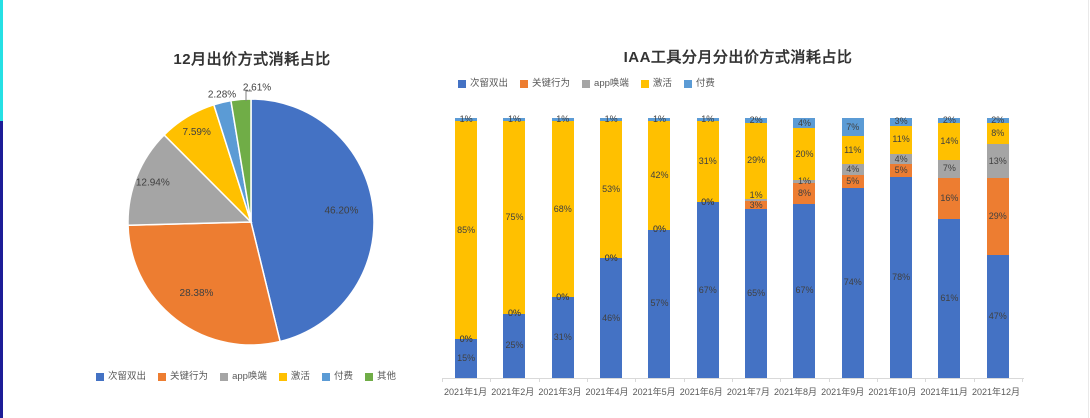  I want to click on bar-segment-series4-m12, so click(997, 121).